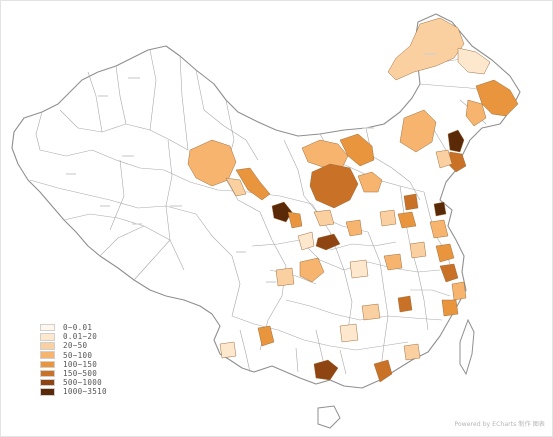 This screenshot has width=553, height=437. Describe the element at coordinates (499, 424) in the screenshot. I see `credit-watermark: Powered by ECharts 制作 图表` at that location.